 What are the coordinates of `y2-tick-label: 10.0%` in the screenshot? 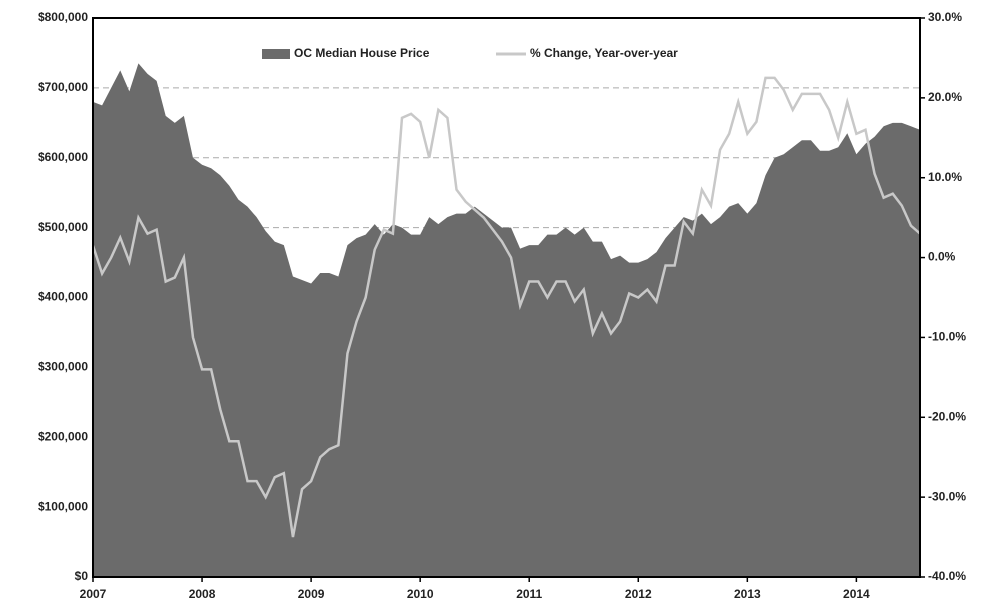 It's located at (945, 177).